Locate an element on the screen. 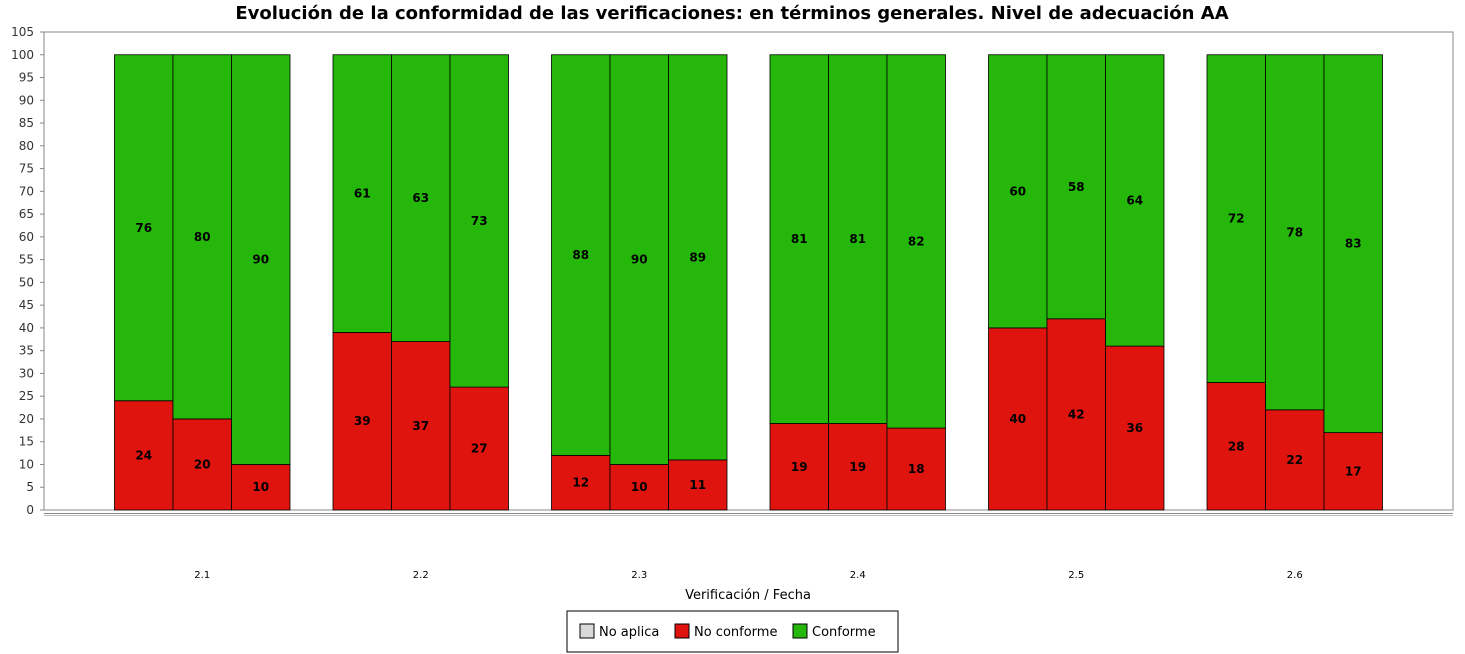 The width and height of the screenshot is (1465, 654). bar-value-label: 89 is located at coordinates (697, 257).